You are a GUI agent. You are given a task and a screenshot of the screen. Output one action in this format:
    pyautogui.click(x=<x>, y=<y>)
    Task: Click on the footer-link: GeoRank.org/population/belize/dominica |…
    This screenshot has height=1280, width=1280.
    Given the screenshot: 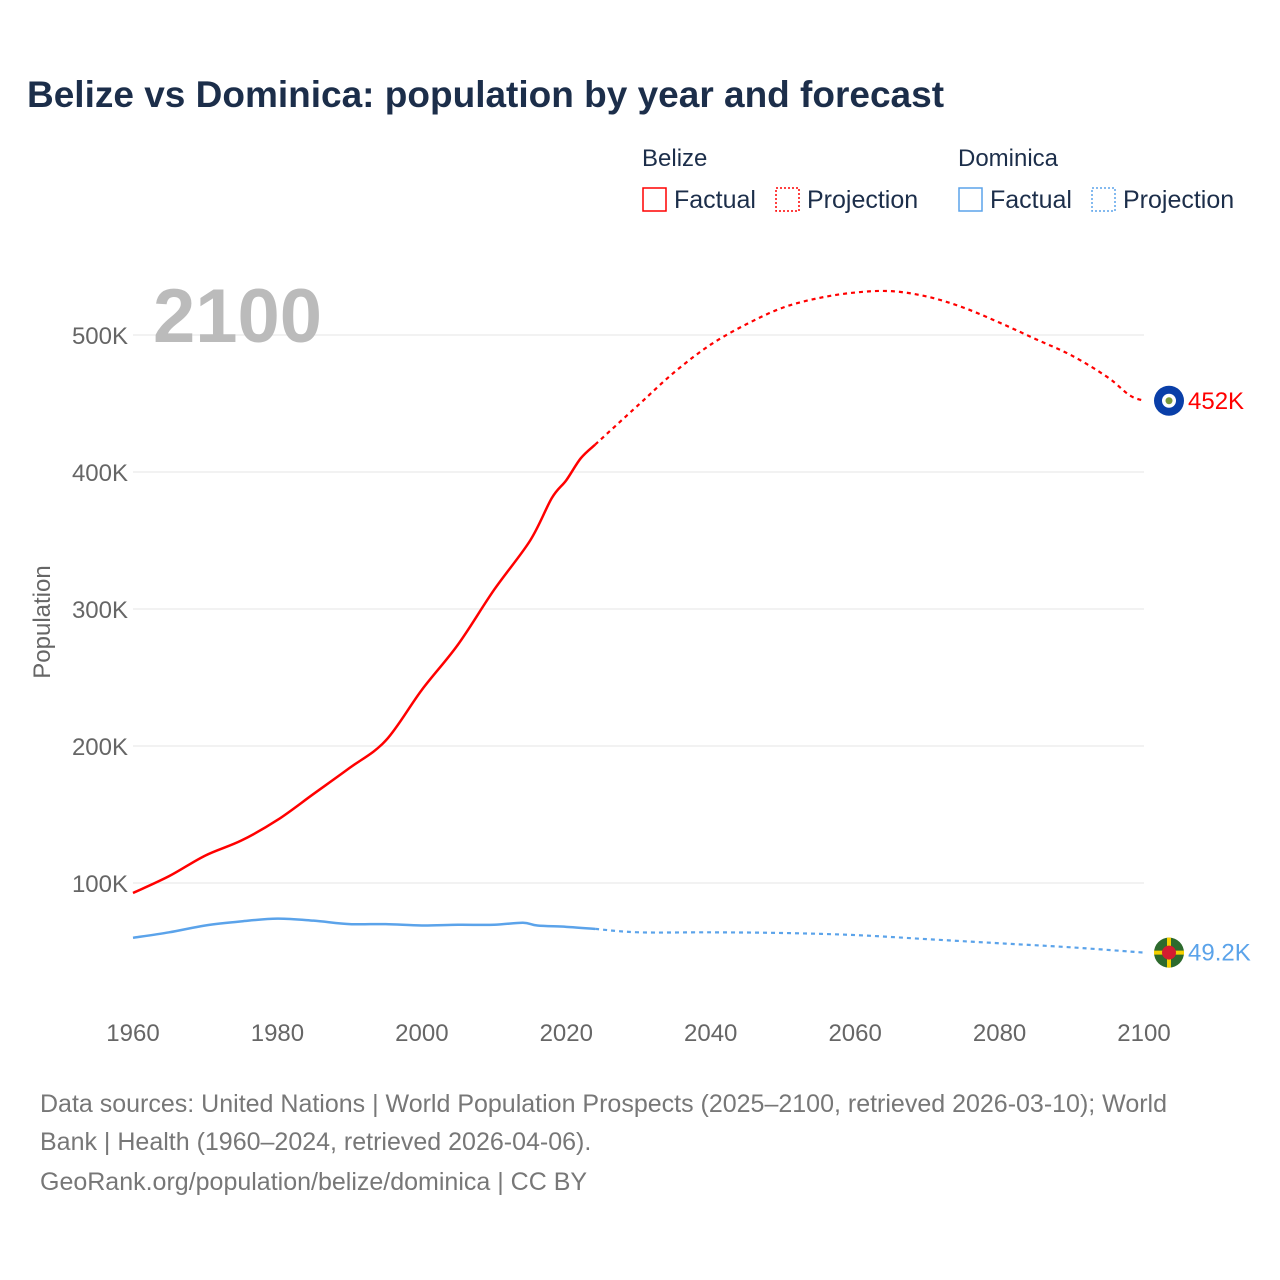 What is the action you would take?
    pyautogui.click(x=314, y=1182)
    